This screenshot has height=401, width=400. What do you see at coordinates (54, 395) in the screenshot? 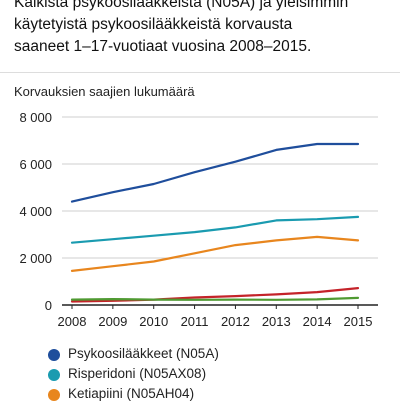
I see `legend-dot-ketiapiini` at bounding box center [54, 395].